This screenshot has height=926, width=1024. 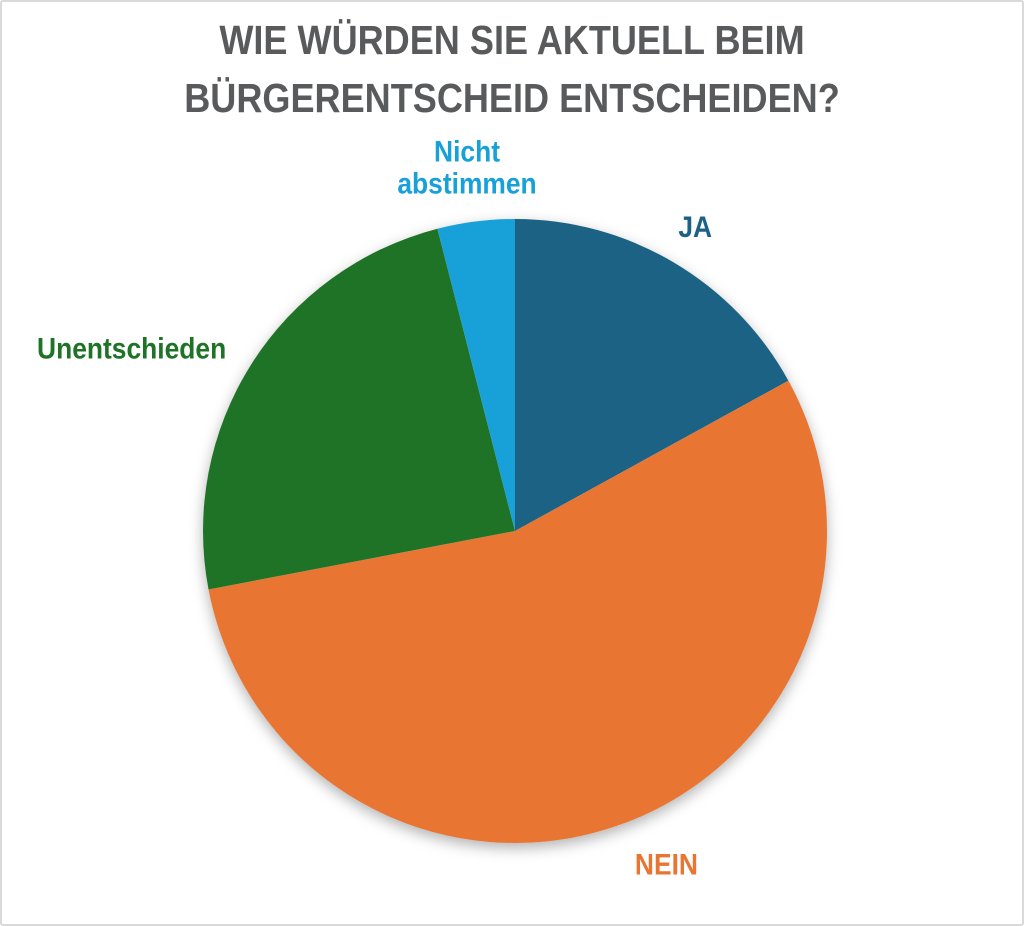 What do you see at coordinates (652, 374) in the screenshot?
I see `pie-slice-ja` at bounding box center [652, 374].